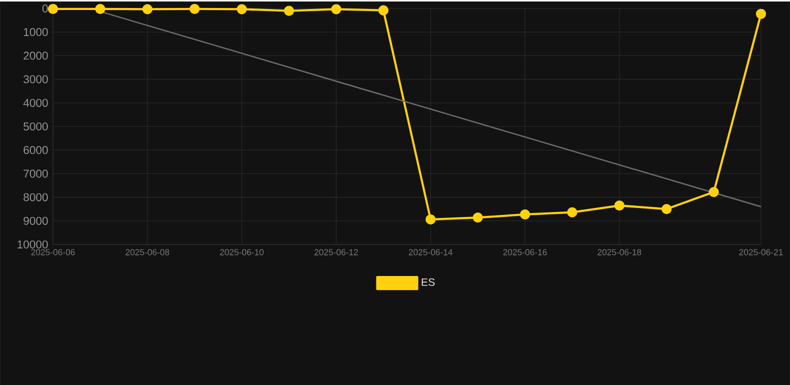 This screenshot has height=385, width=790. What do you see at coordinates (148, 252) in the screenshot?
I see `x-tick-label: 2025-06-08` at bounding box center [148, 252].